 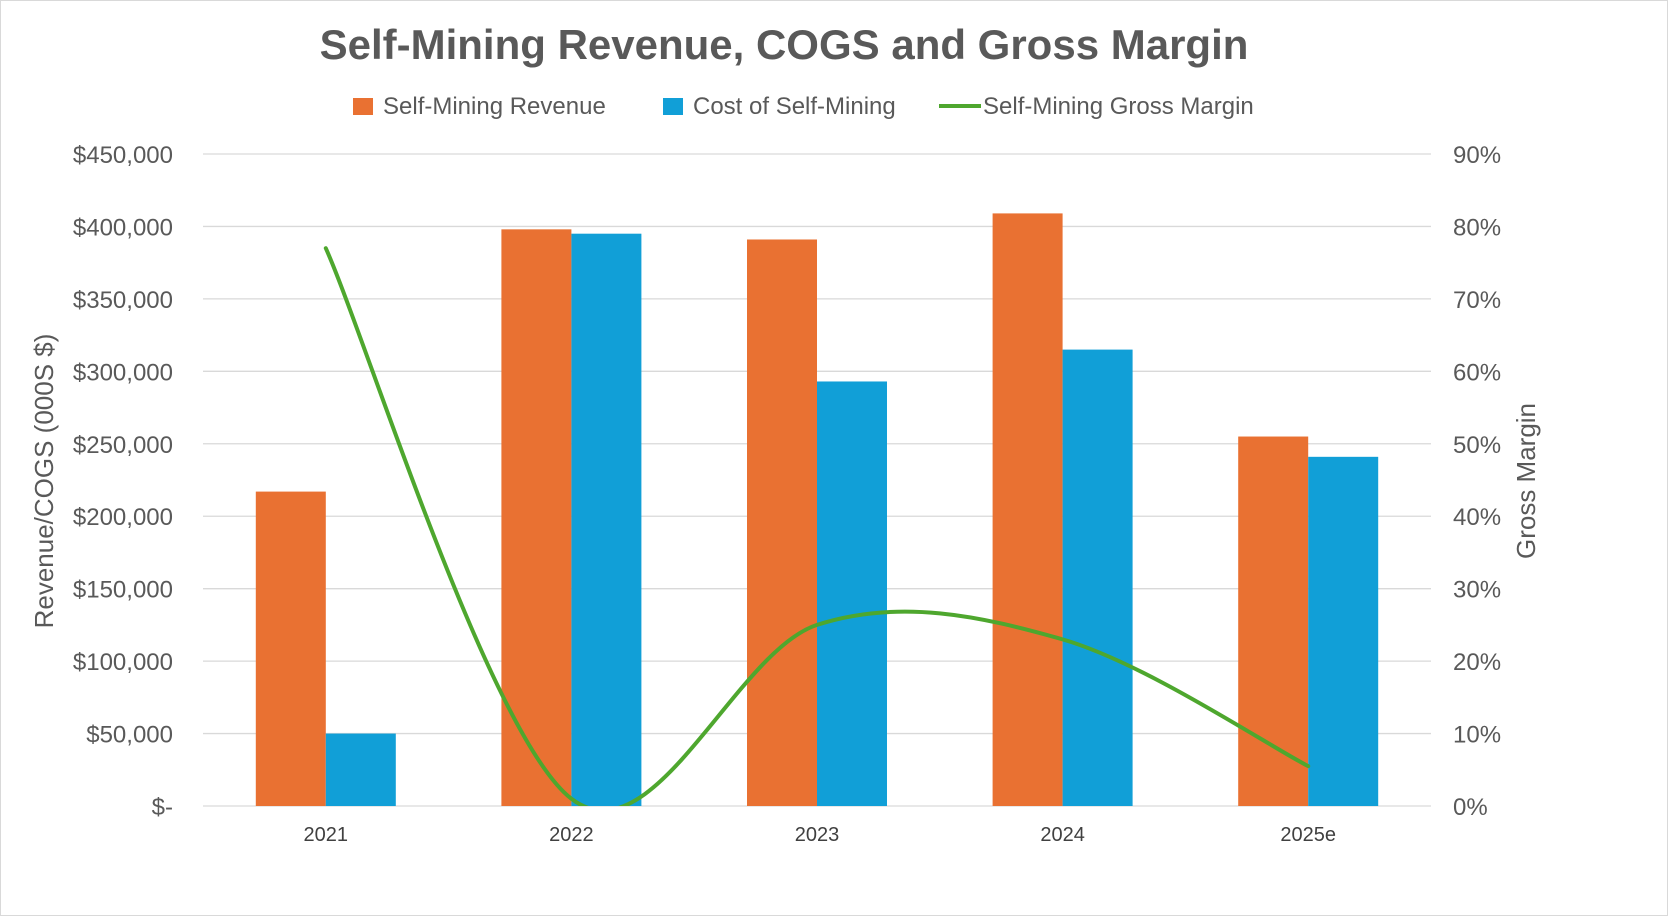 I want to click on bar-revenue-2023, so click(x=782, y=523).